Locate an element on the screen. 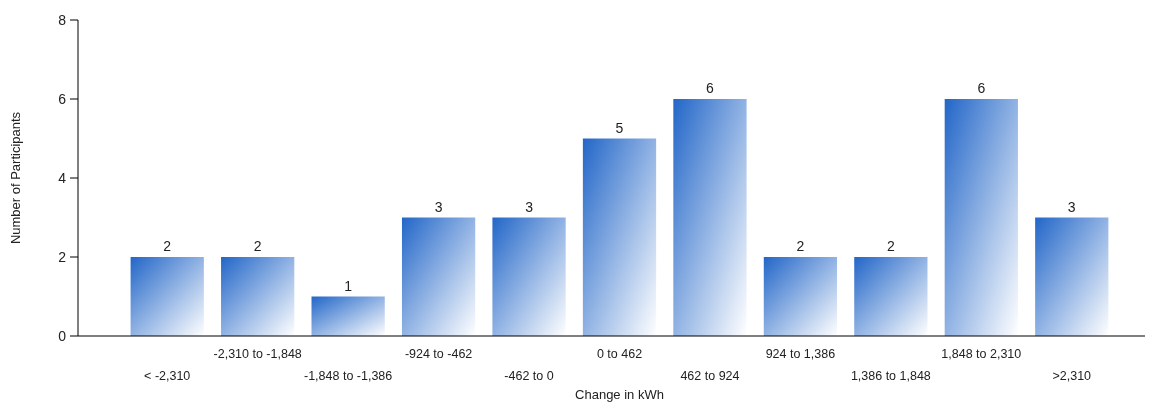 The width and height of the screenshot is (1157, 403). x-tick-label: -1,848 to -1,386 is located at coordinates (348, 376).